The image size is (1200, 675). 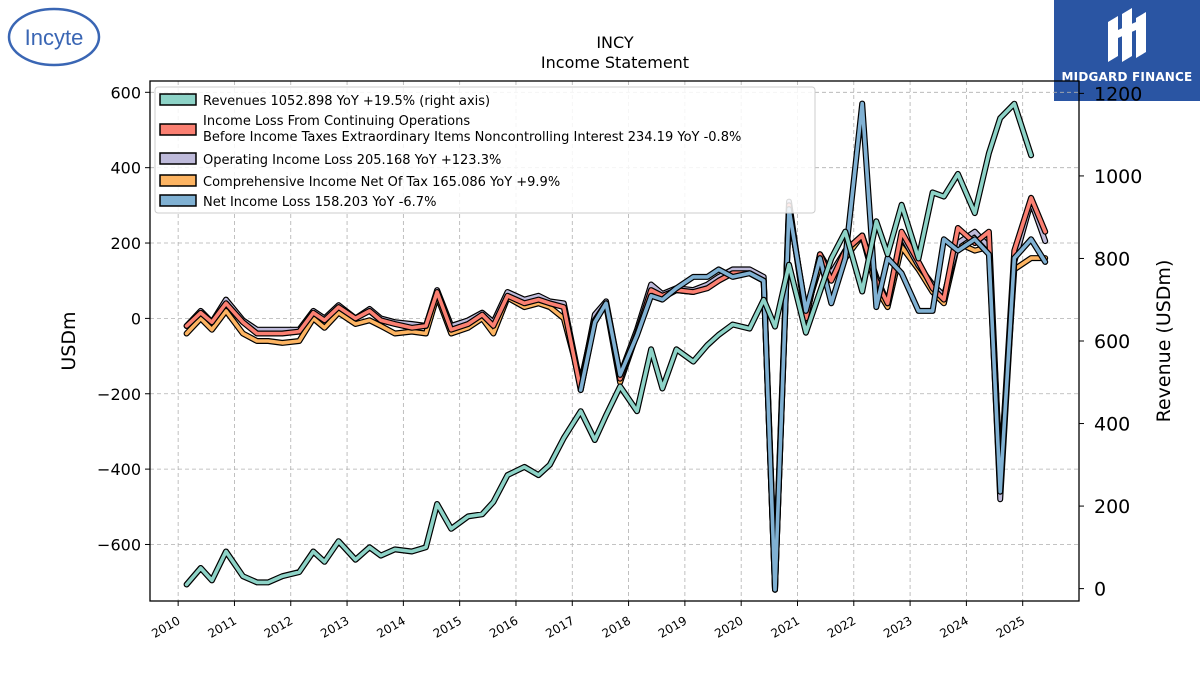 I want to click on x-tick-label: 2021, so click(x=785, y=626).